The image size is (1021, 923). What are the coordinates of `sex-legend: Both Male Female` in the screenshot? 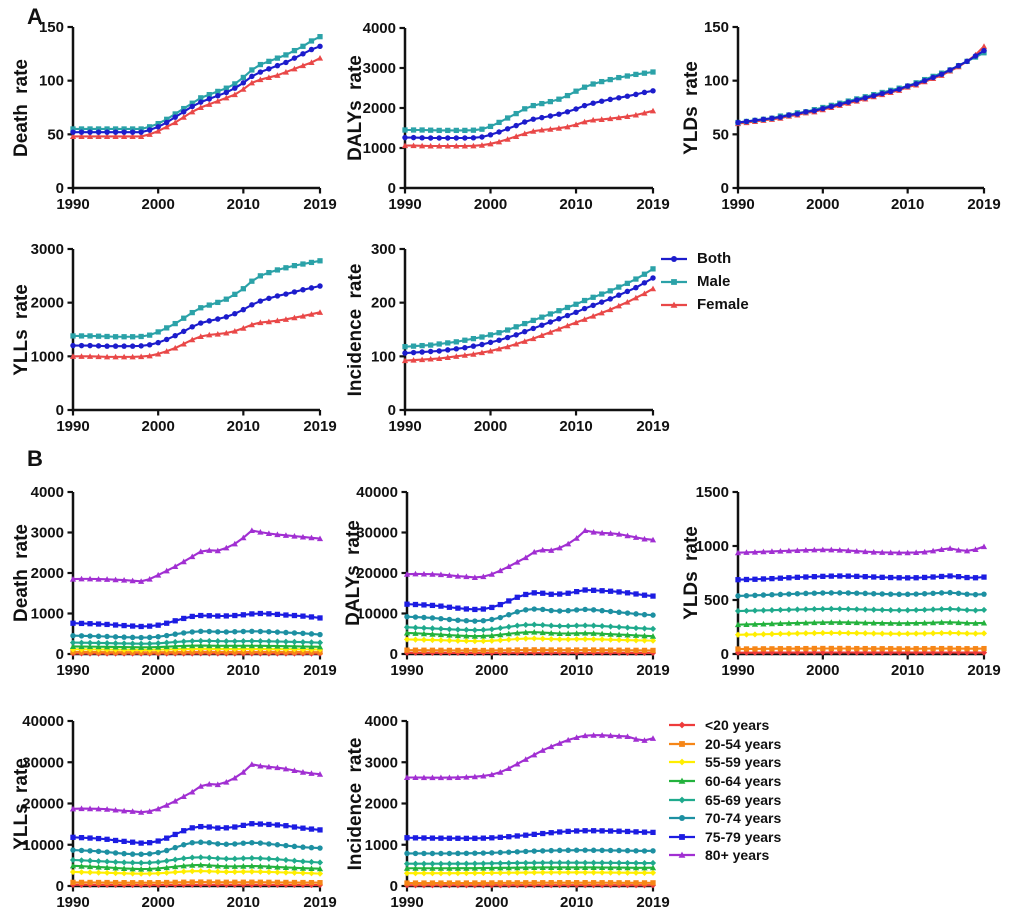 It's located at (704, 281).